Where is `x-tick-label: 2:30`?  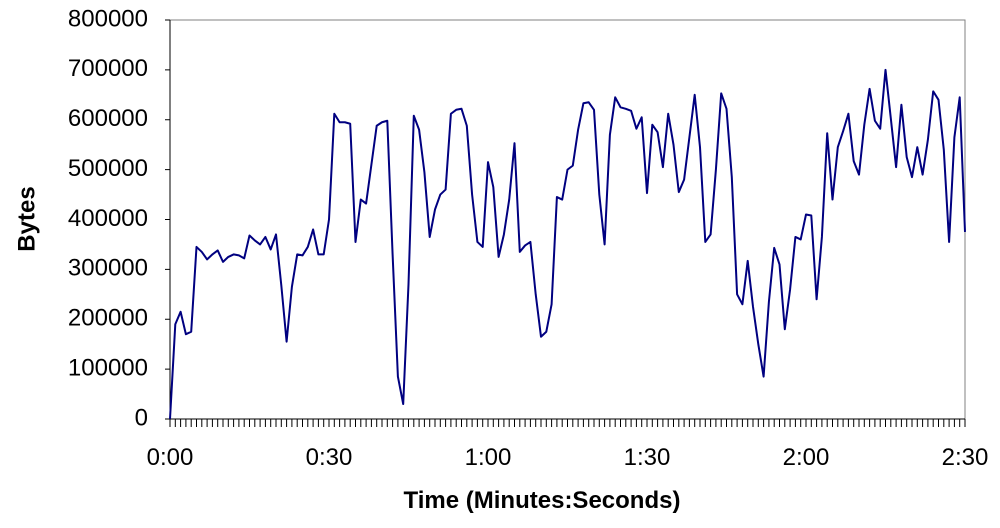
x-tick-label: 2:30 is located at coordinates (965, 457).